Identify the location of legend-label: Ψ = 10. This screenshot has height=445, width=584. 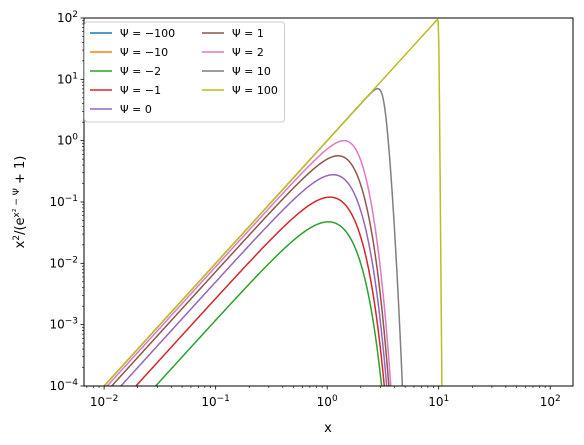
(251, 71).